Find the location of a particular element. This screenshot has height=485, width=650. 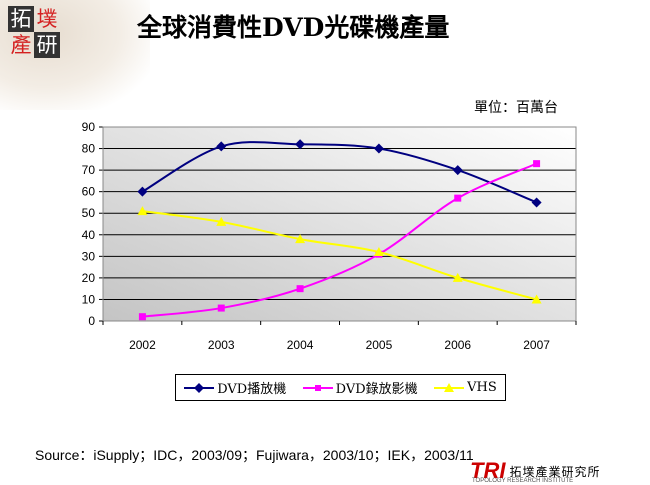

x-tick-label: 2006 is located at coordinates (457, 345).